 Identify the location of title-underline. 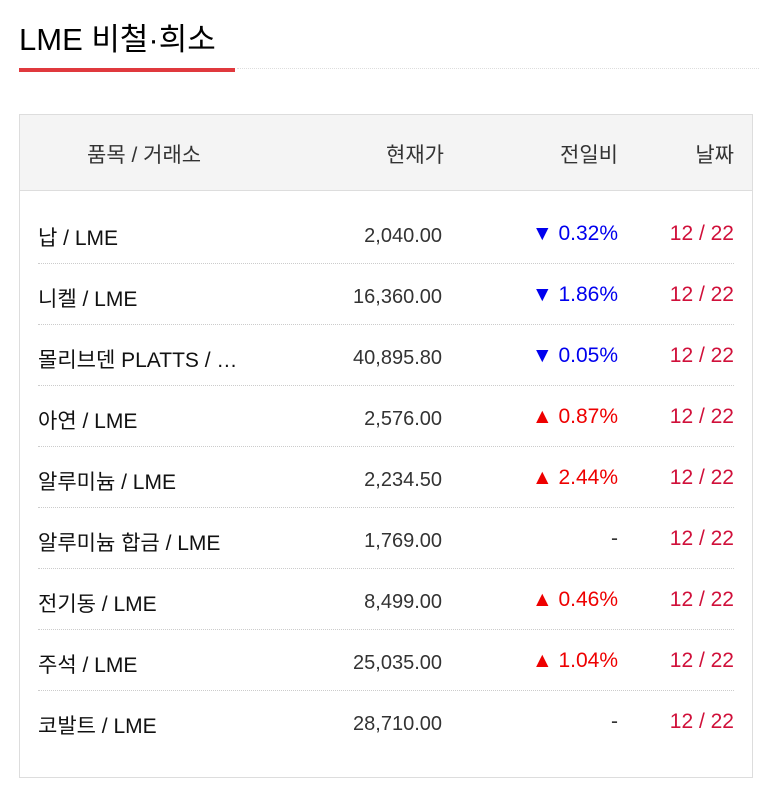
(127, 70).